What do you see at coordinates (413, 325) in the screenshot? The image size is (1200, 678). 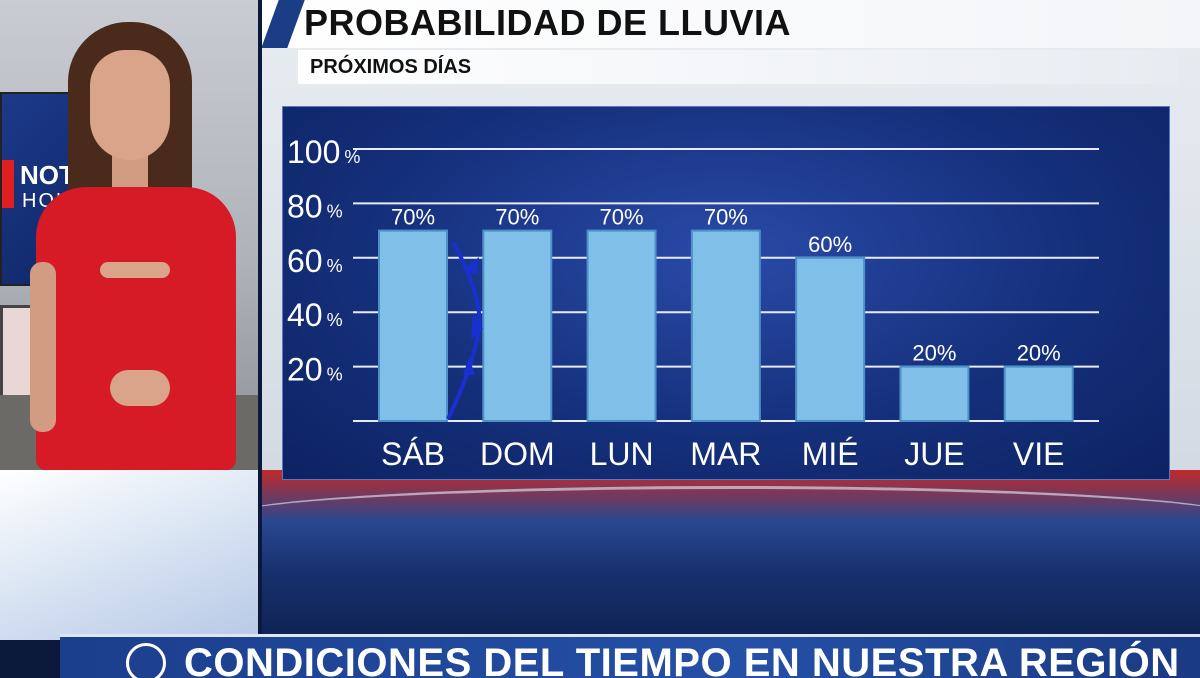 I see `bar-sáb` at bounding box center [413, 325].